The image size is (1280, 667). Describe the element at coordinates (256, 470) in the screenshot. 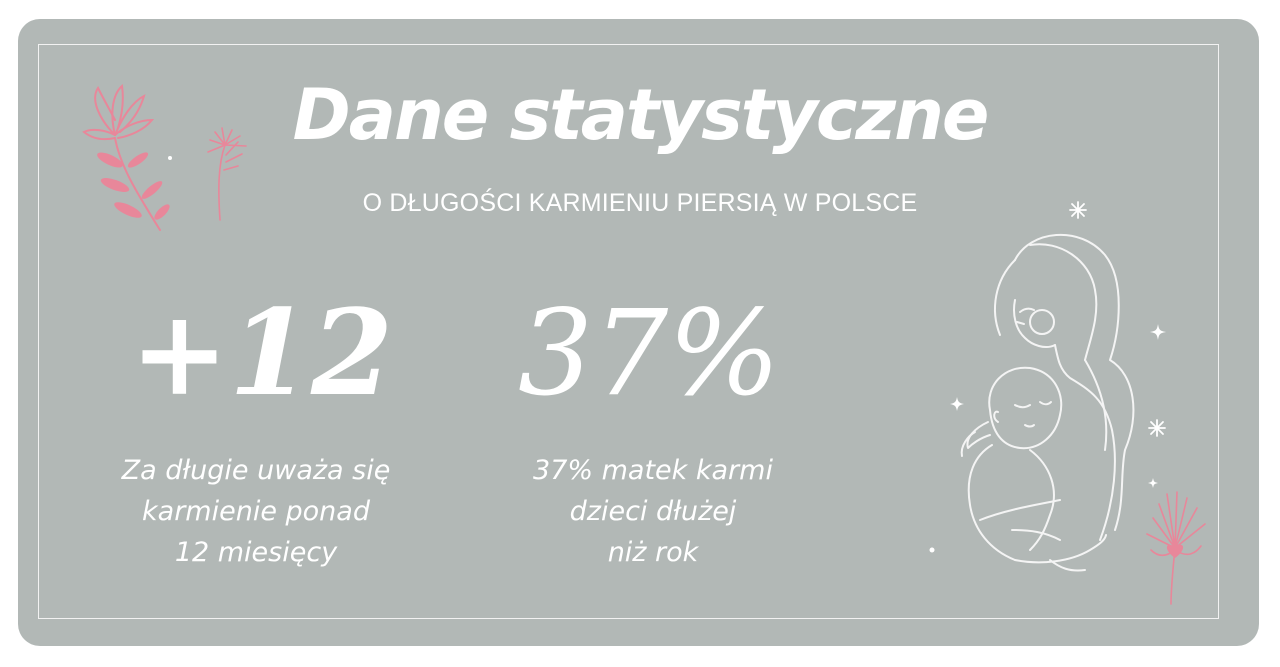

I see `description-line: Za długie uważa się` at that location.